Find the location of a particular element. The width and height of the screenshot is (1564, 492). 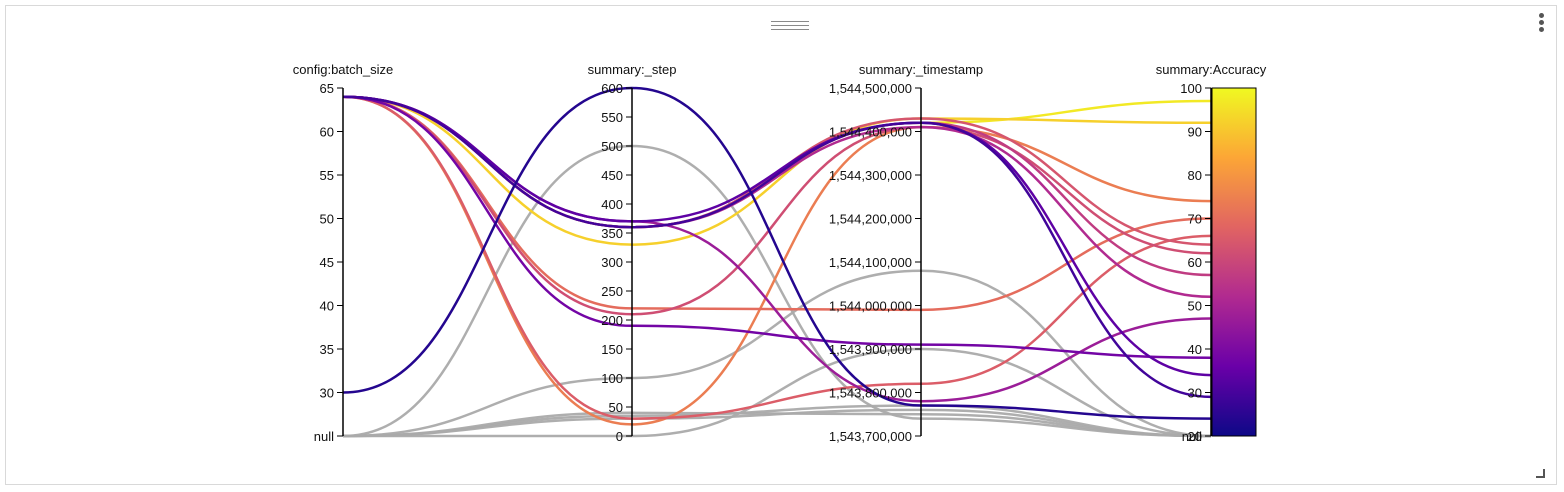

tick-label: 300 is located at coordinates (612, 262).